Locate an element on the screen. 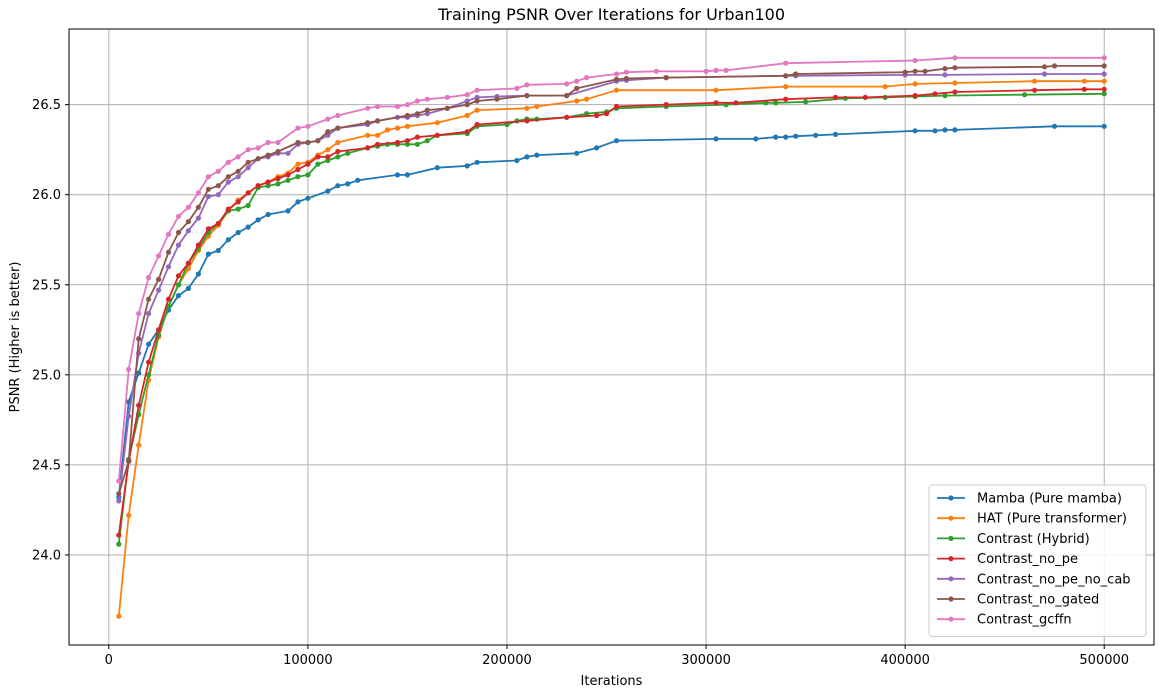 This screenshot has width=1159, height=694. legend-label: Contrast_gcffn is located at coordinates (1024, 620).